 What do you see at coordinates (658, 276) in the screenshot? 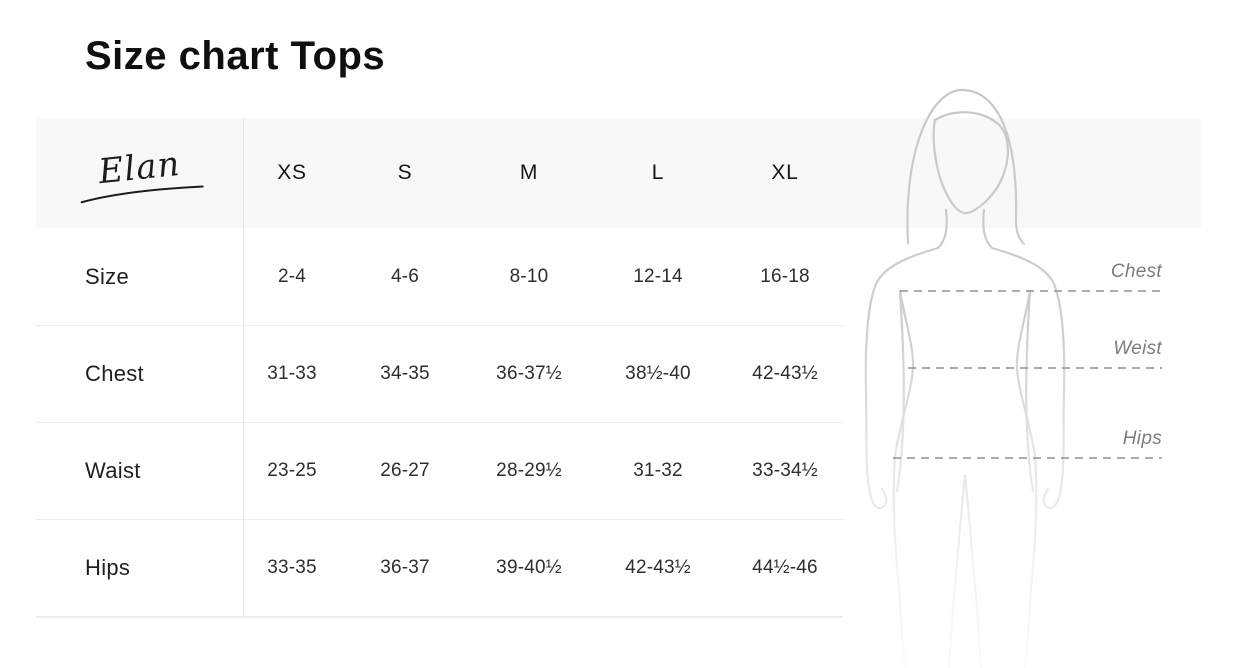
I see `size-value-l: 12-14` at bounding box center [658, 276].